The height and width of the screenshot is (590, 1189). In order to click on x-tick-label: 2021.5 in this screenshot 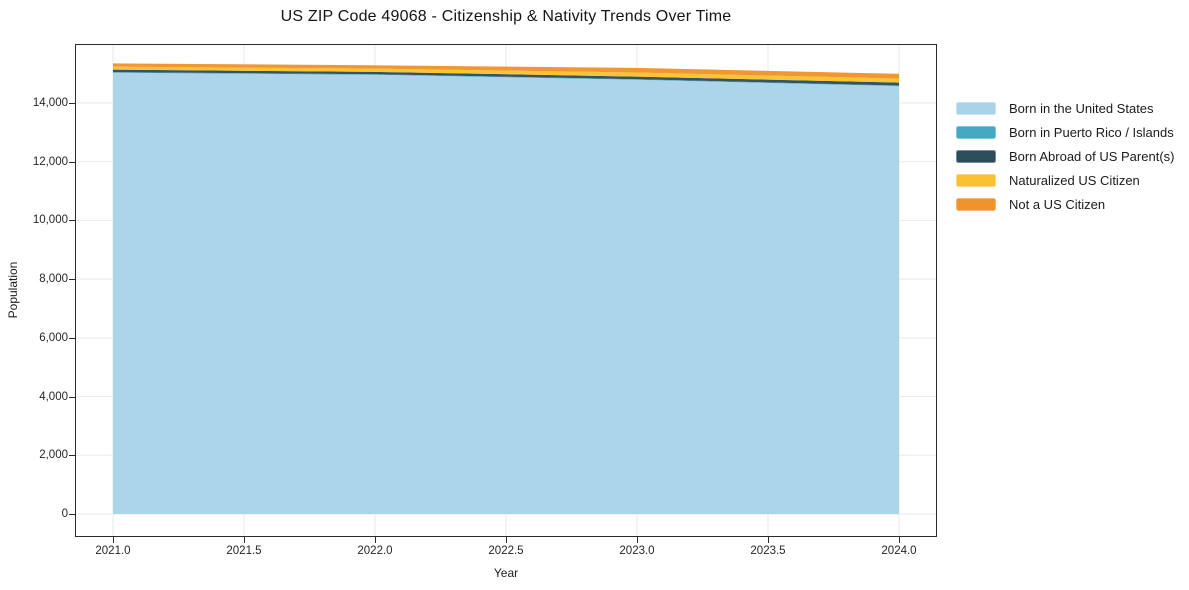, I will do `click(244, 551)`.